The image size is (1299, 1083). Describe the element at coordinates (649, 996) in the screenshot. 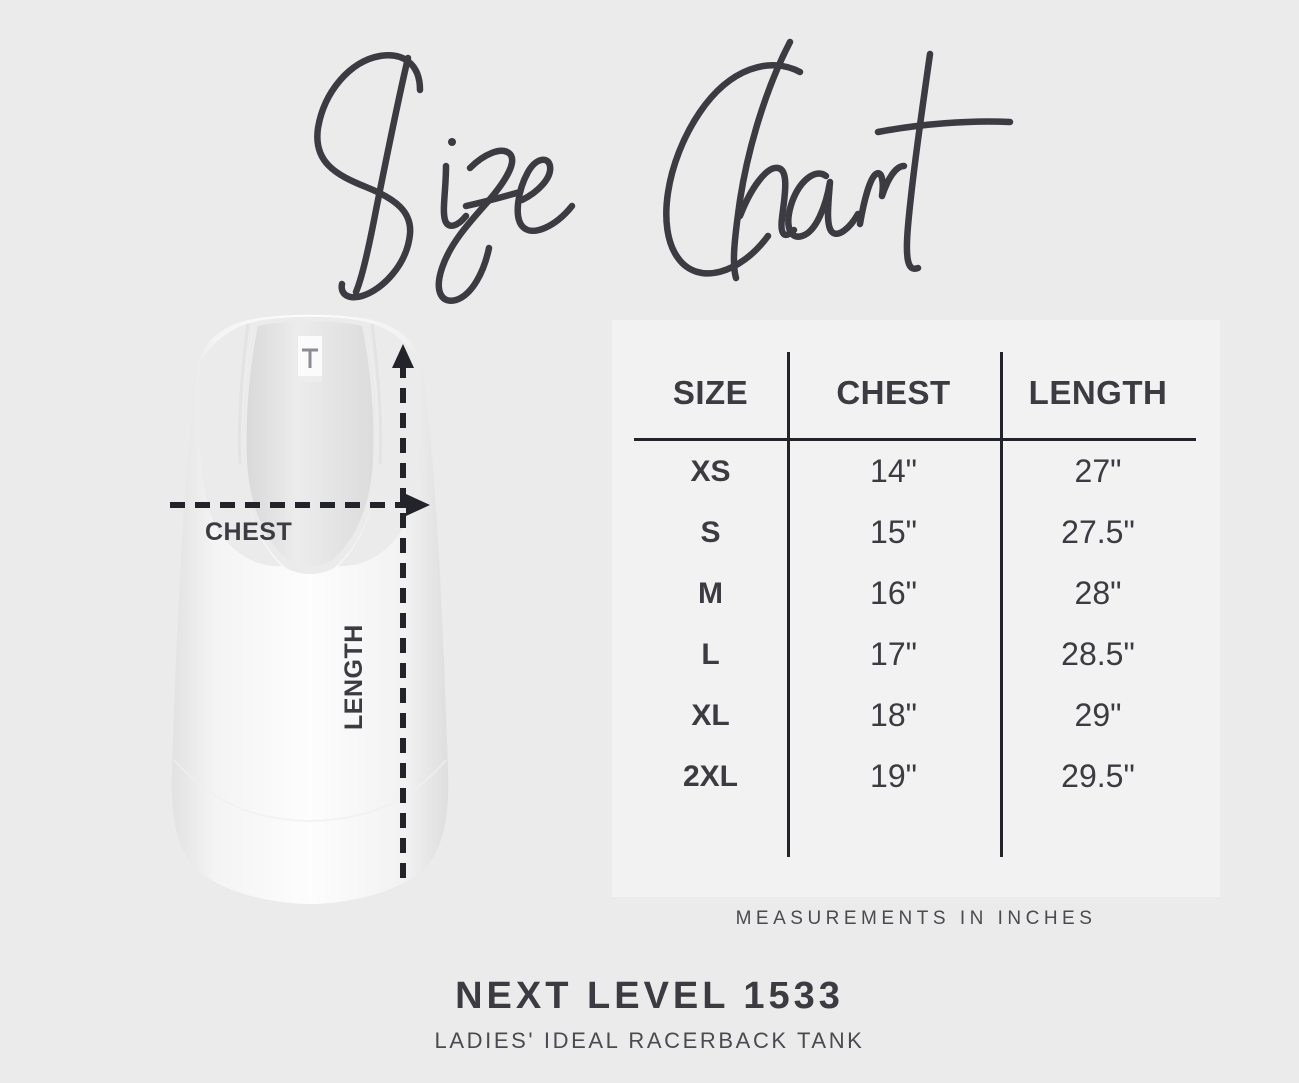

I see `product-name: NEXT LEVEL 1533` at that location.